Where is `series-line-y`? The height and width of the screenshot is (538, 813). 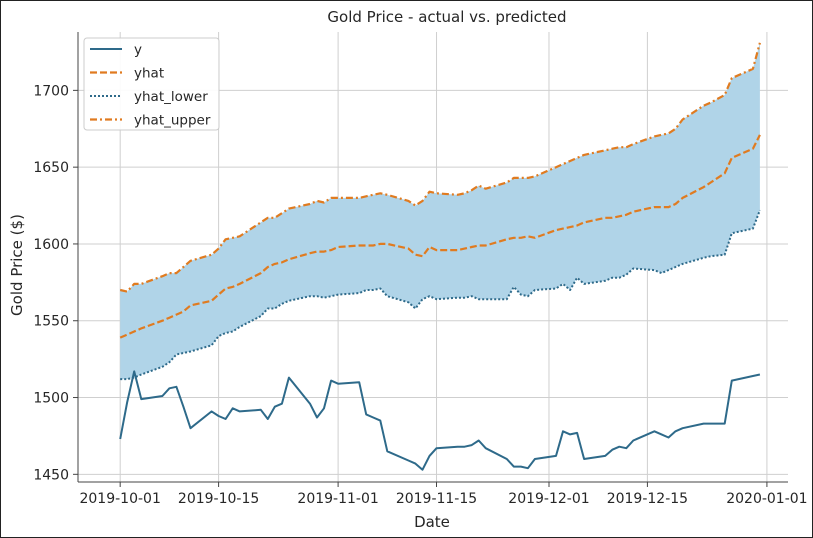
series-line-y is located at coordinates (440, 420).